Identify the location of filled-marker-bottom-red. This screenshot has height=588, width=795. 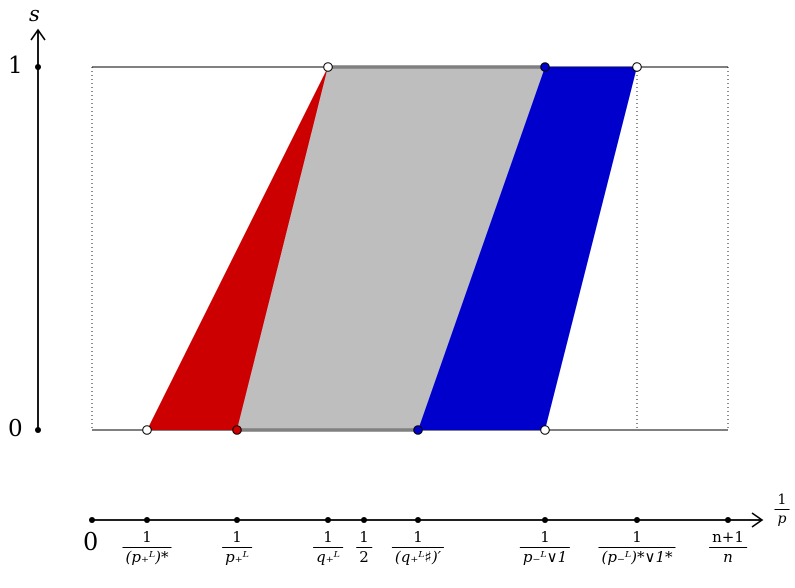
(237, 430).